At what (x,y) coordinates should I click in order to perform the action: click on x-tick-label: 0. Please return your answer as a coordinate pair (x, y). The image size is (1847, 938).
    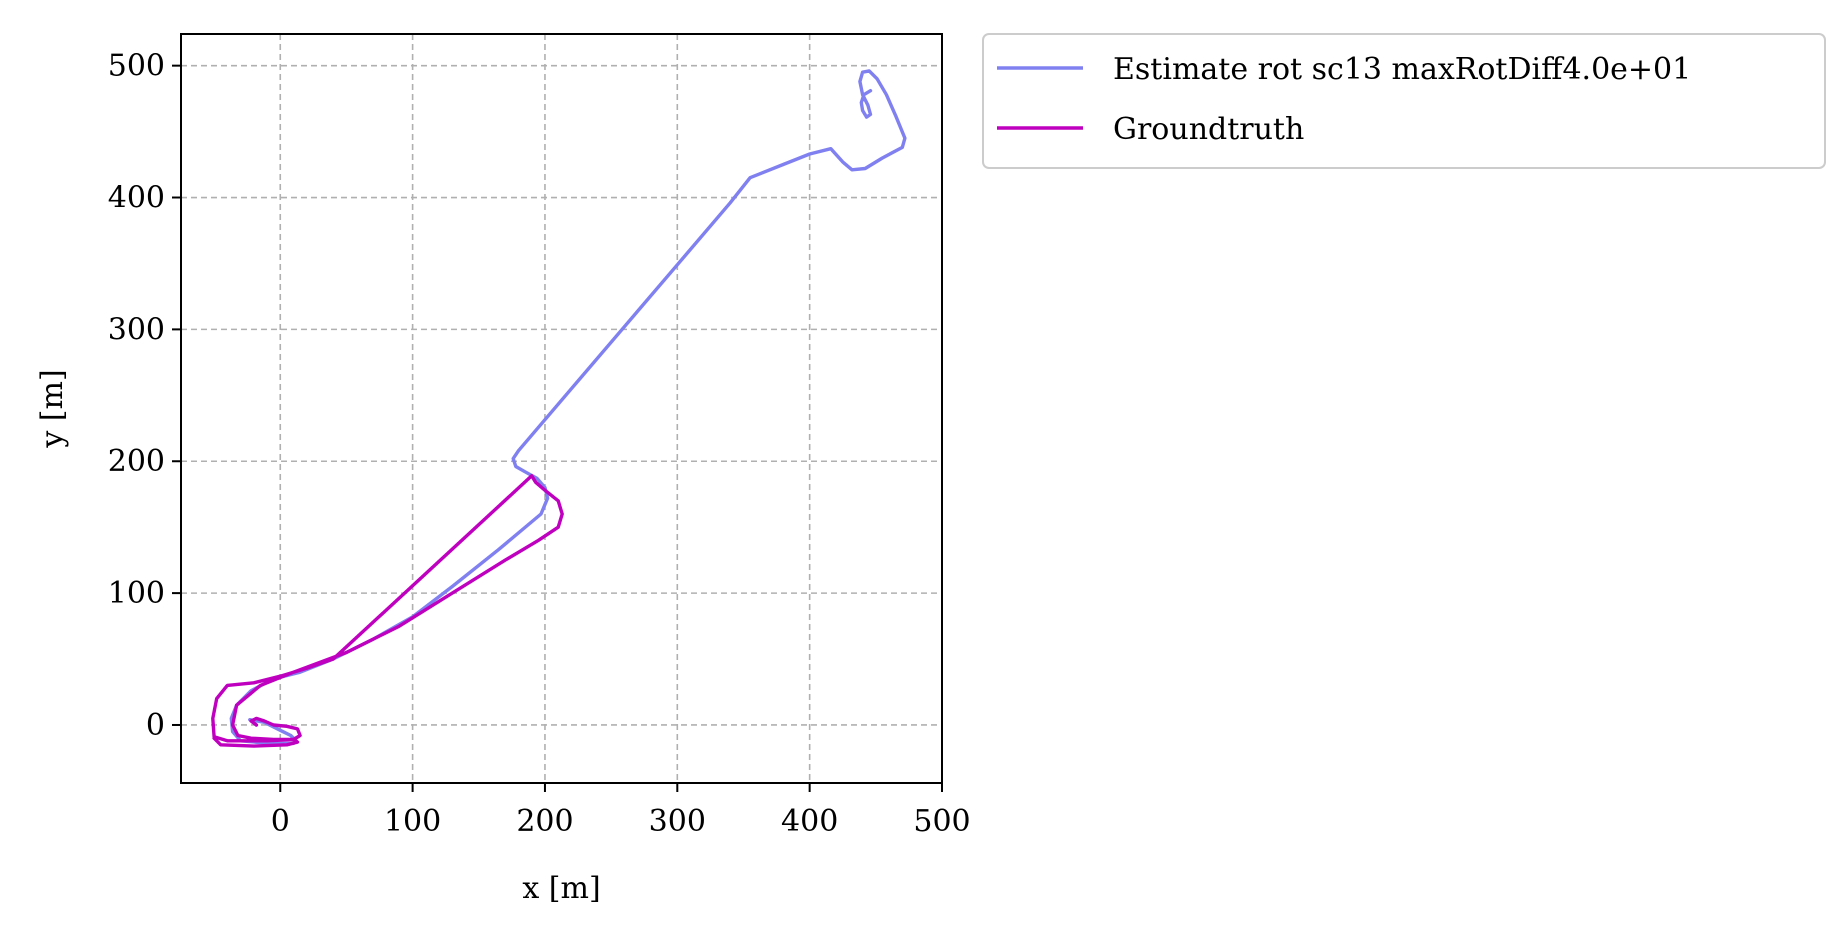
    Looking at the image, I should click on (280, 821).